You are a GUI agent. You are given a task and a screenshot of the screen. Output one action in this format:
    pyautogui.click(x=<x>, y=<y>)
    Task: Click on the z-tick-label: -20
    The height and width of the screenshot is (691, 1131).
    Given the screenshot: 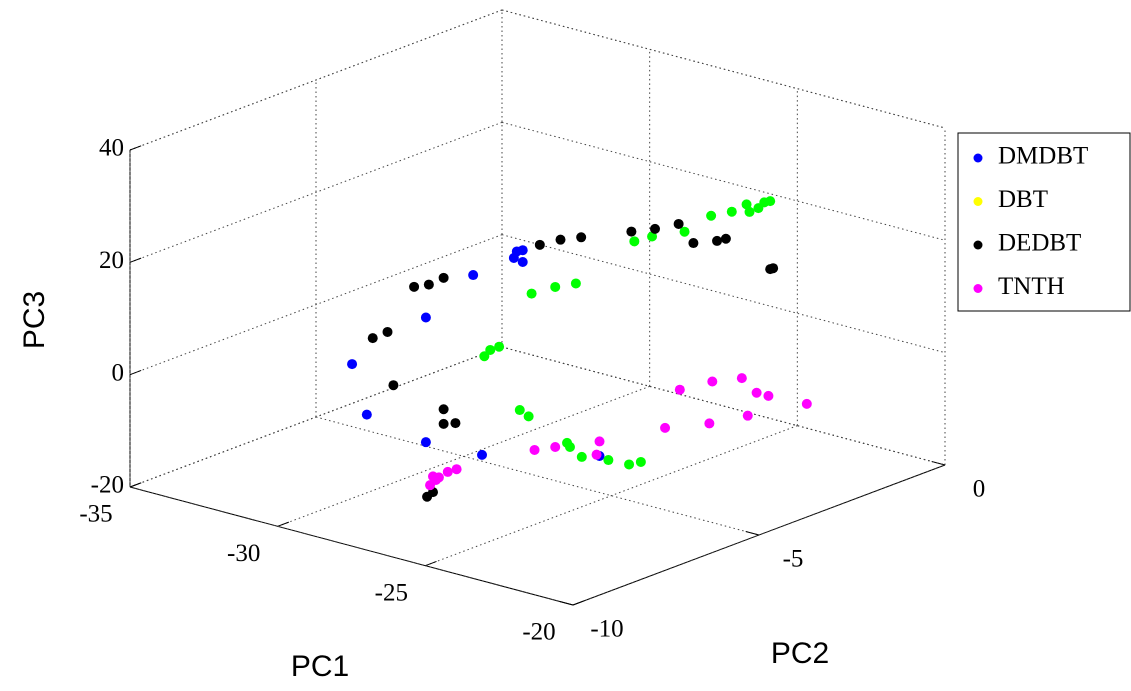 What is the action you would take?
    pyautogui.click(x=107, y=485)
    